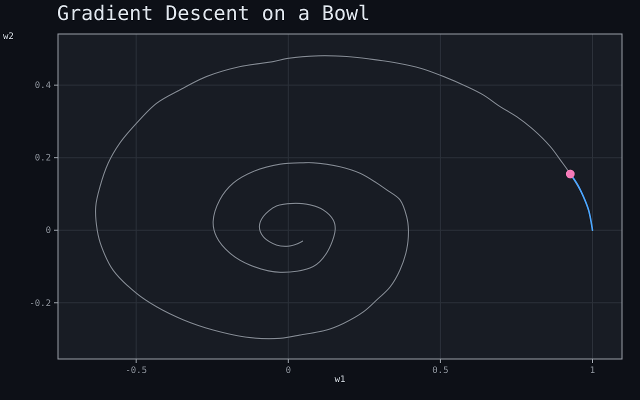 The width and height of the screenshot is (640, 400). Describe the element at coordinates (42, 159) in the screenshot. I see `y-tick-label: 0.2` at that location.